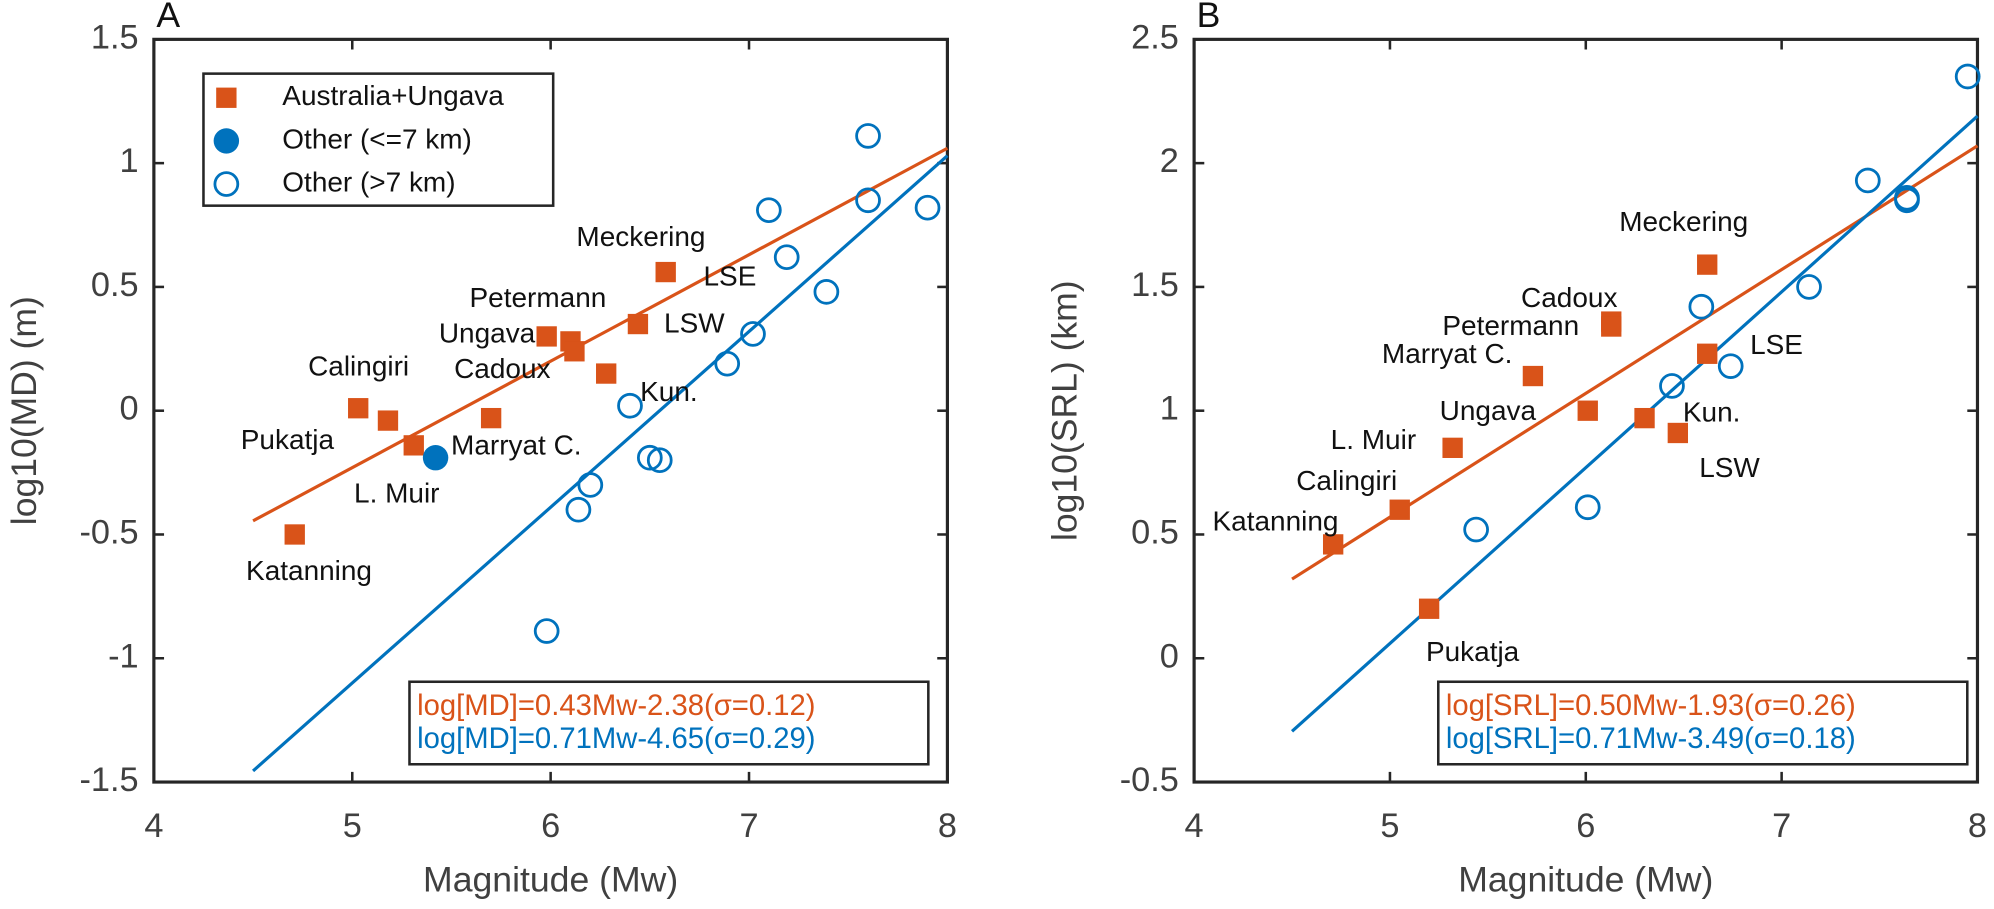 Image resolution: width=1994 pixels, height=909 pixels. I want to click on y-tick-label: -1.5, so click(108, 780).